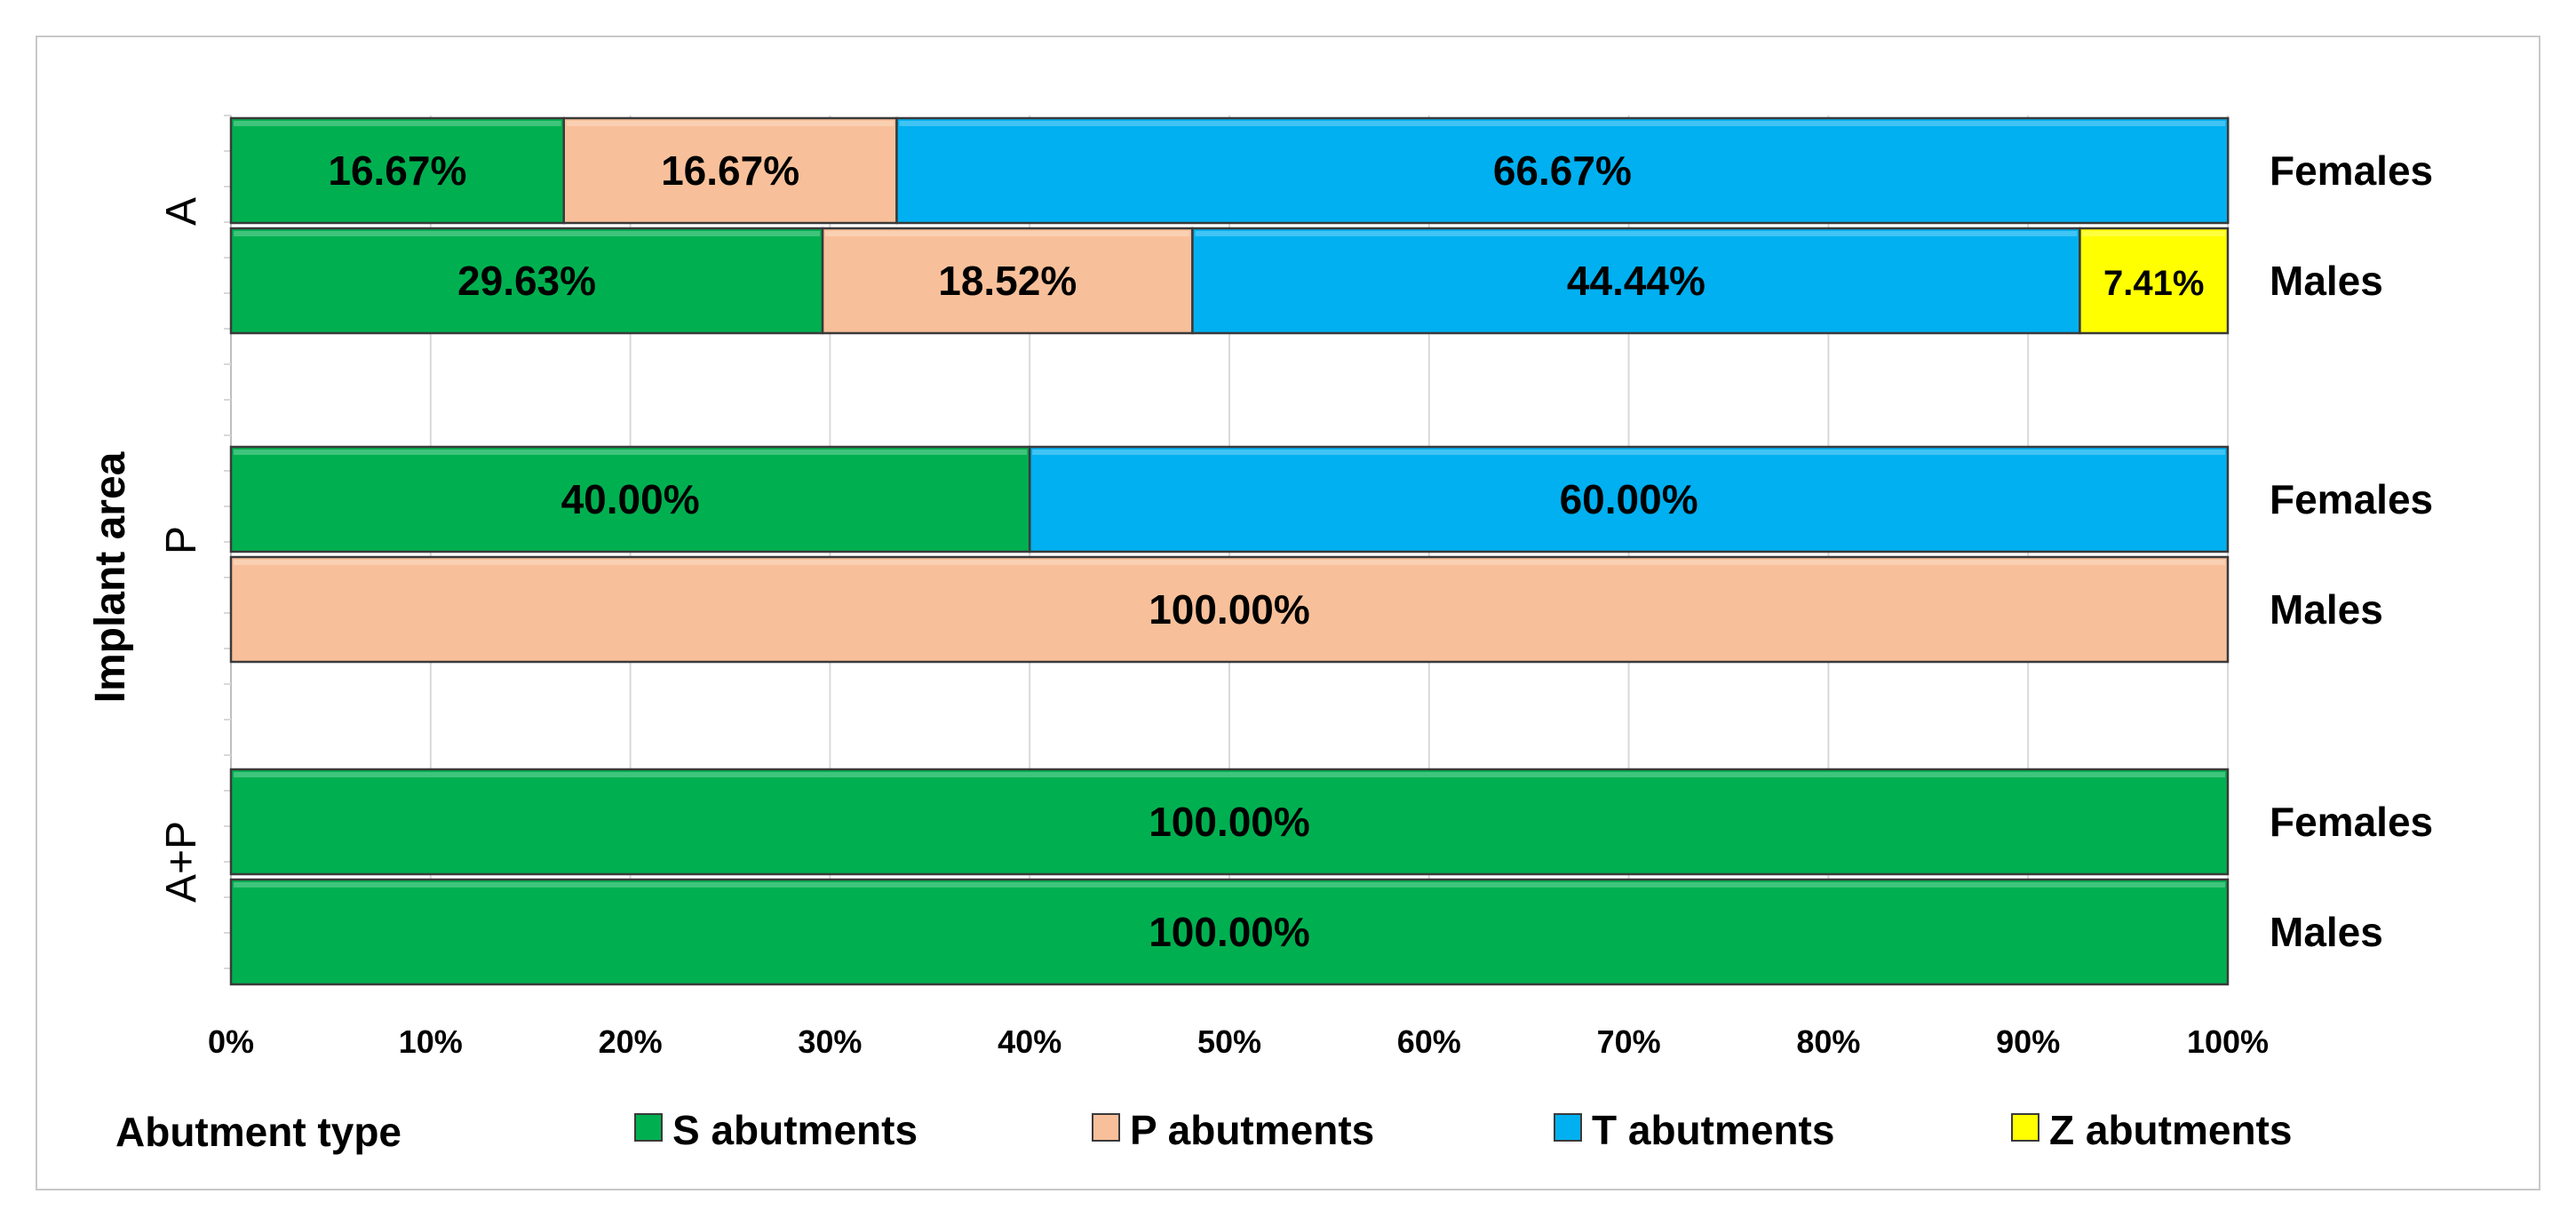  Describe the element at coordinates (830, 1042) in the screenshot. I see `x-tick-label: 30%` at that location.